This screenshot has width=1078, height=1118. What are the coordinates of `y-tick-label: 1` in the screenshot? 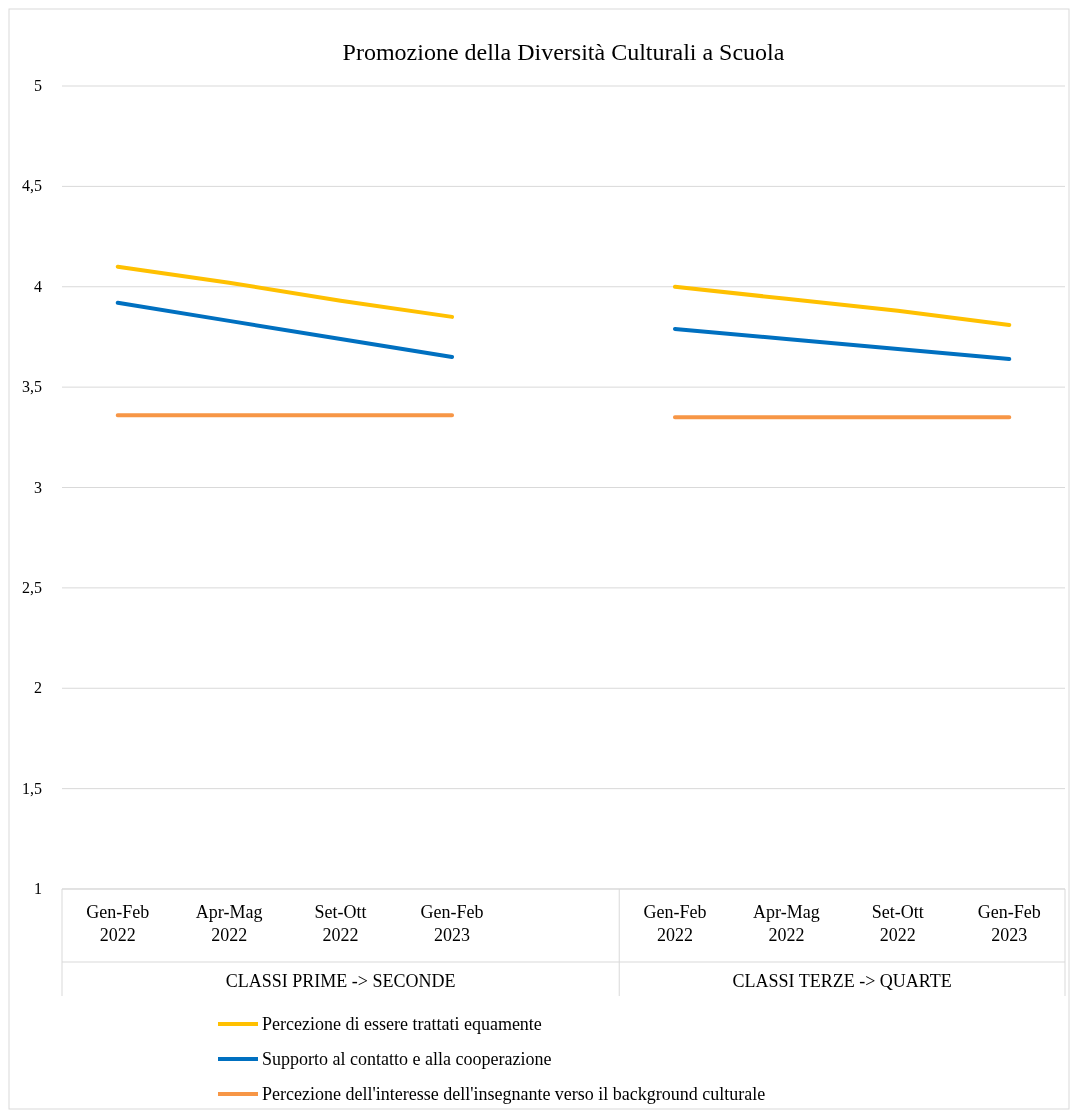 It's located at (38, 888).